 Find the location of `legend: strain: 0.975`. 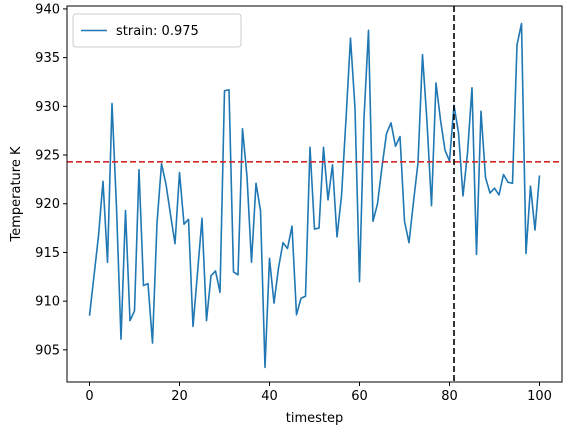

legend: strain: 0.975 is located at coordinates (157, 30).